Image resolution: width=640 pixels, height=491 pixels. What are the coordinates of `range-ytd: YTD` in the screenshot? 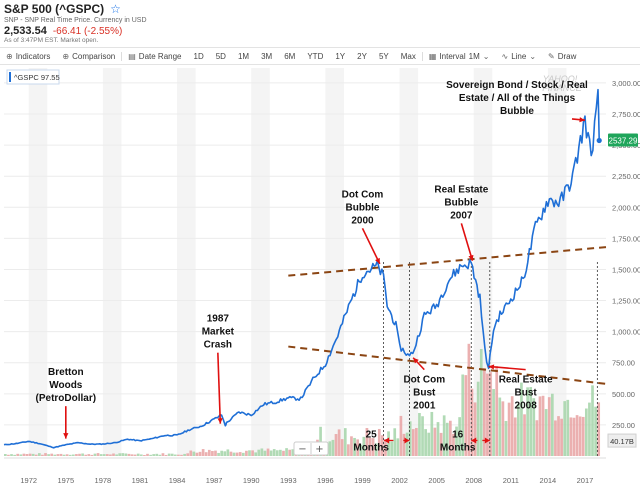 It's located at (315, 56).